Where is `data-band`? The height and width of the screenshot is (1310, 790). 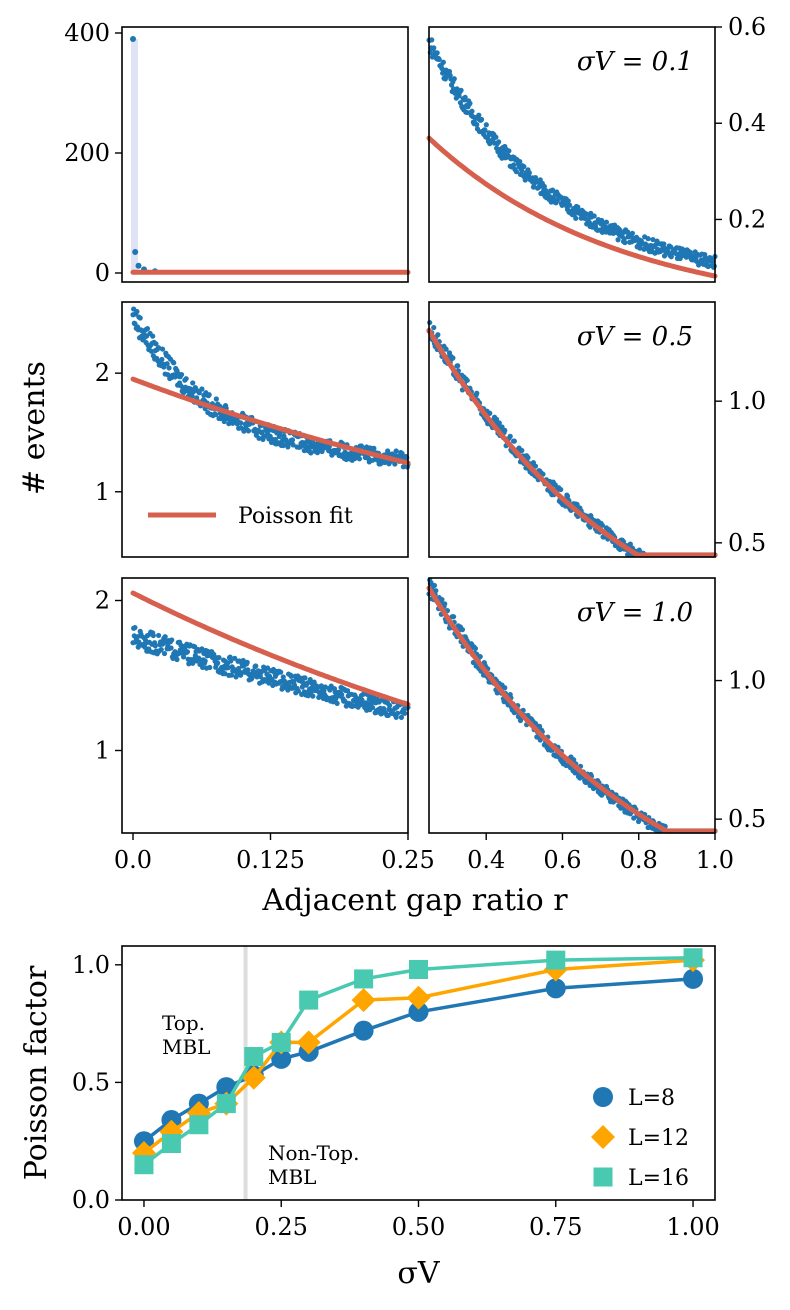
data-band is located at coordinates (134, 156).